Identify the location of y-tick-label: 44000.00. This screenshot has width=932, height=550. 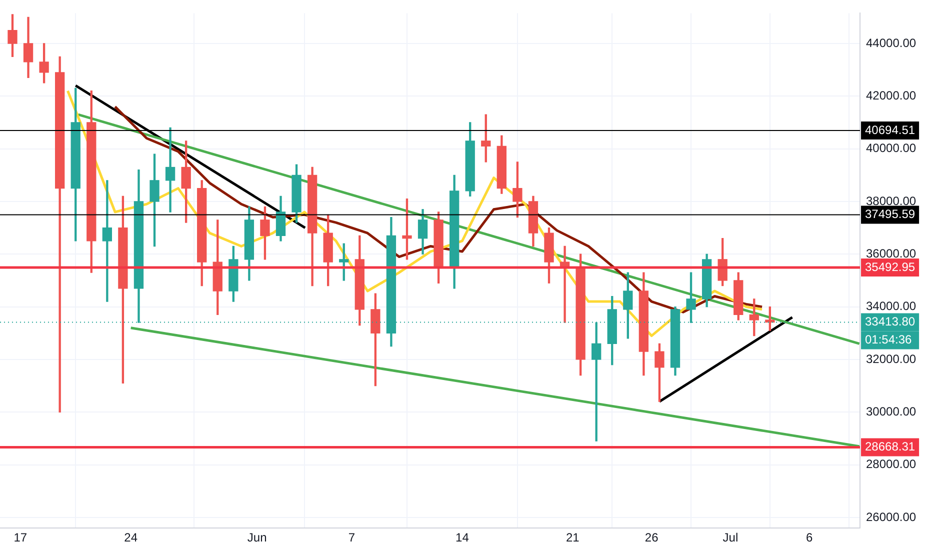
(891, 43).